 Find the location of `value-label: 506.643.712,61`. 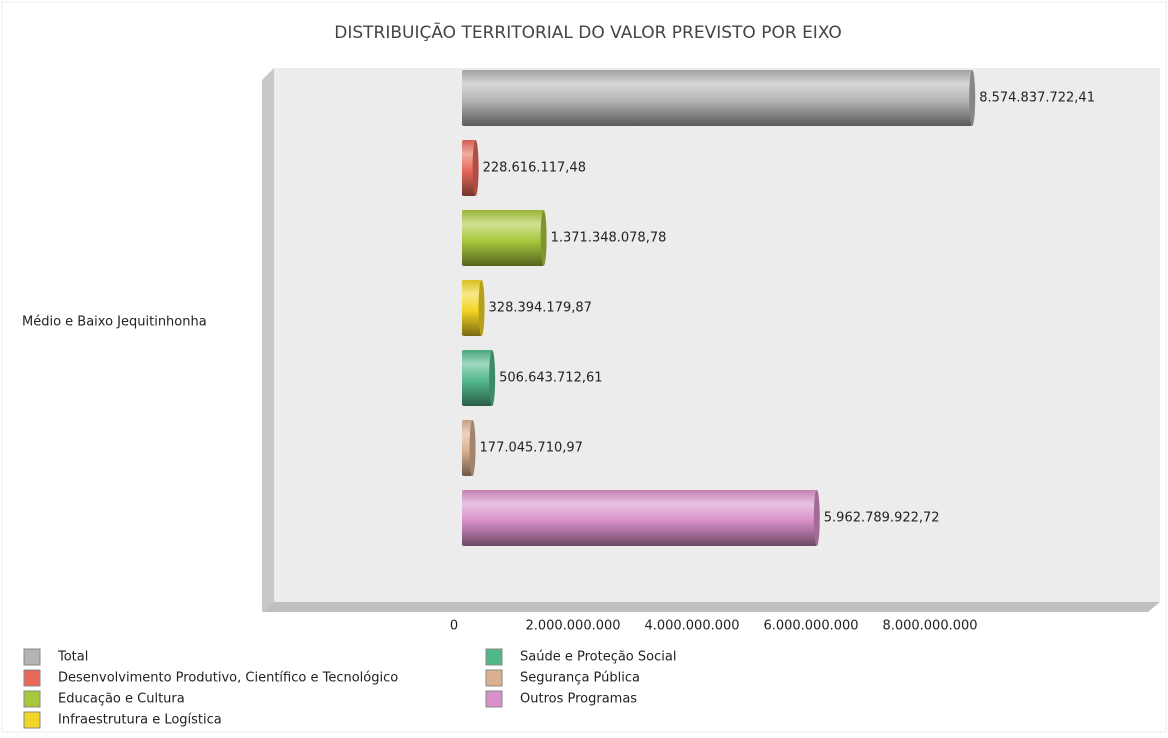

value-label: 506.643.712,61 is located at coordinates (550, 378).